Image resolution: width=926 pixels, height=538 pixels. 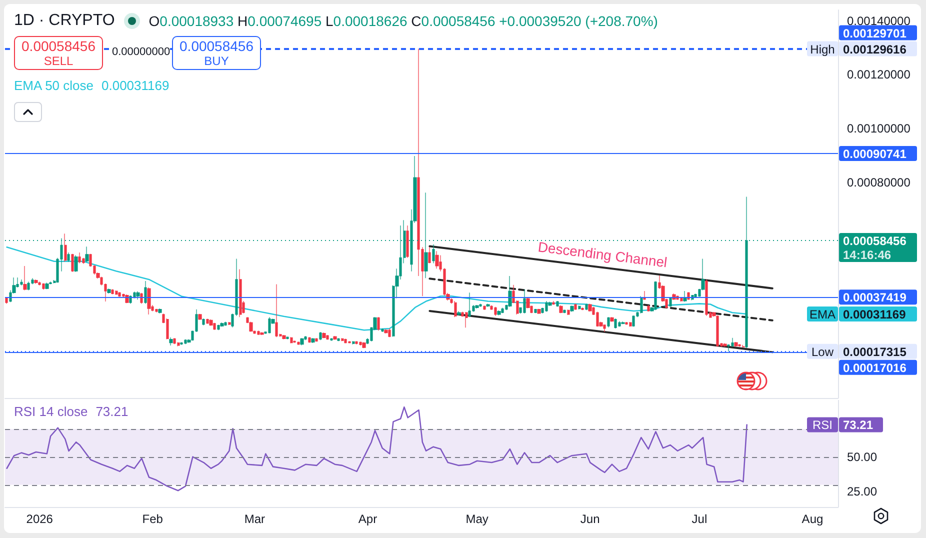 What do you see at coordinates (874, 315) in the screenshot?
I see `text: 0.00031169` at bounding box center [874, 315].